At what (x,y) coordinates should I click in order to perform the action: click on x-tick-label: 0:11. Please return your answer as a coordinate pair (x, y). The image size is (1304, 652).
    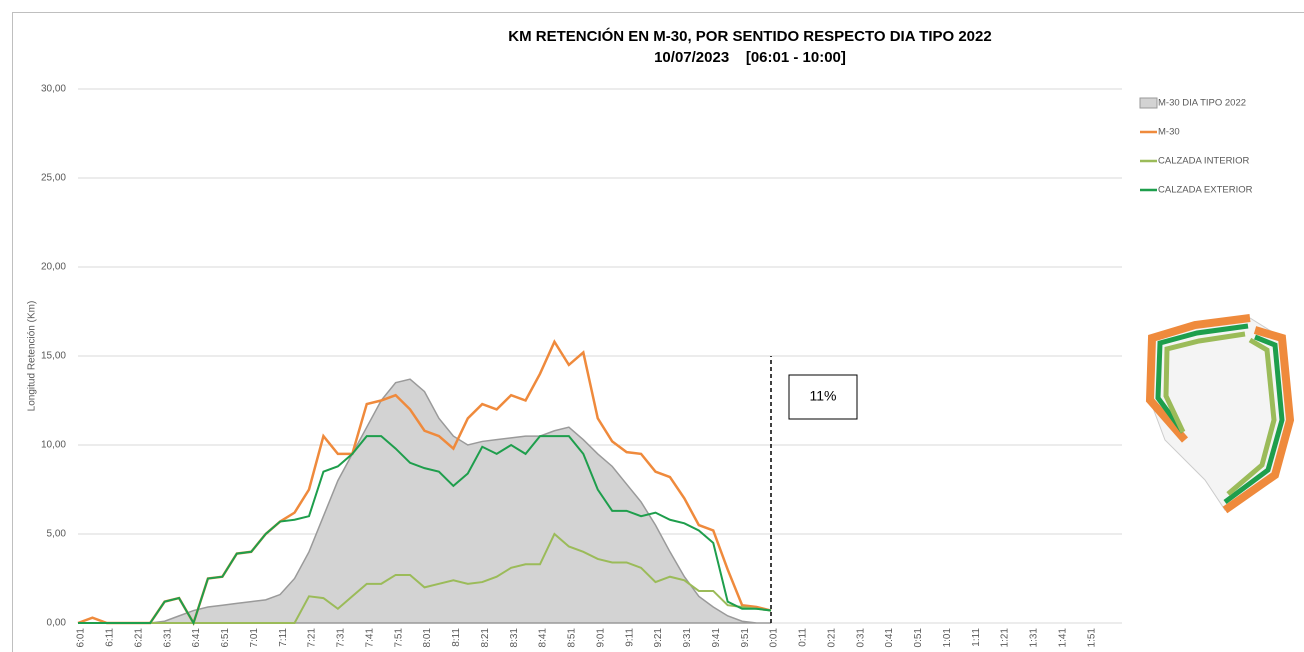
    Looking at the image, I should click on (803, 637).